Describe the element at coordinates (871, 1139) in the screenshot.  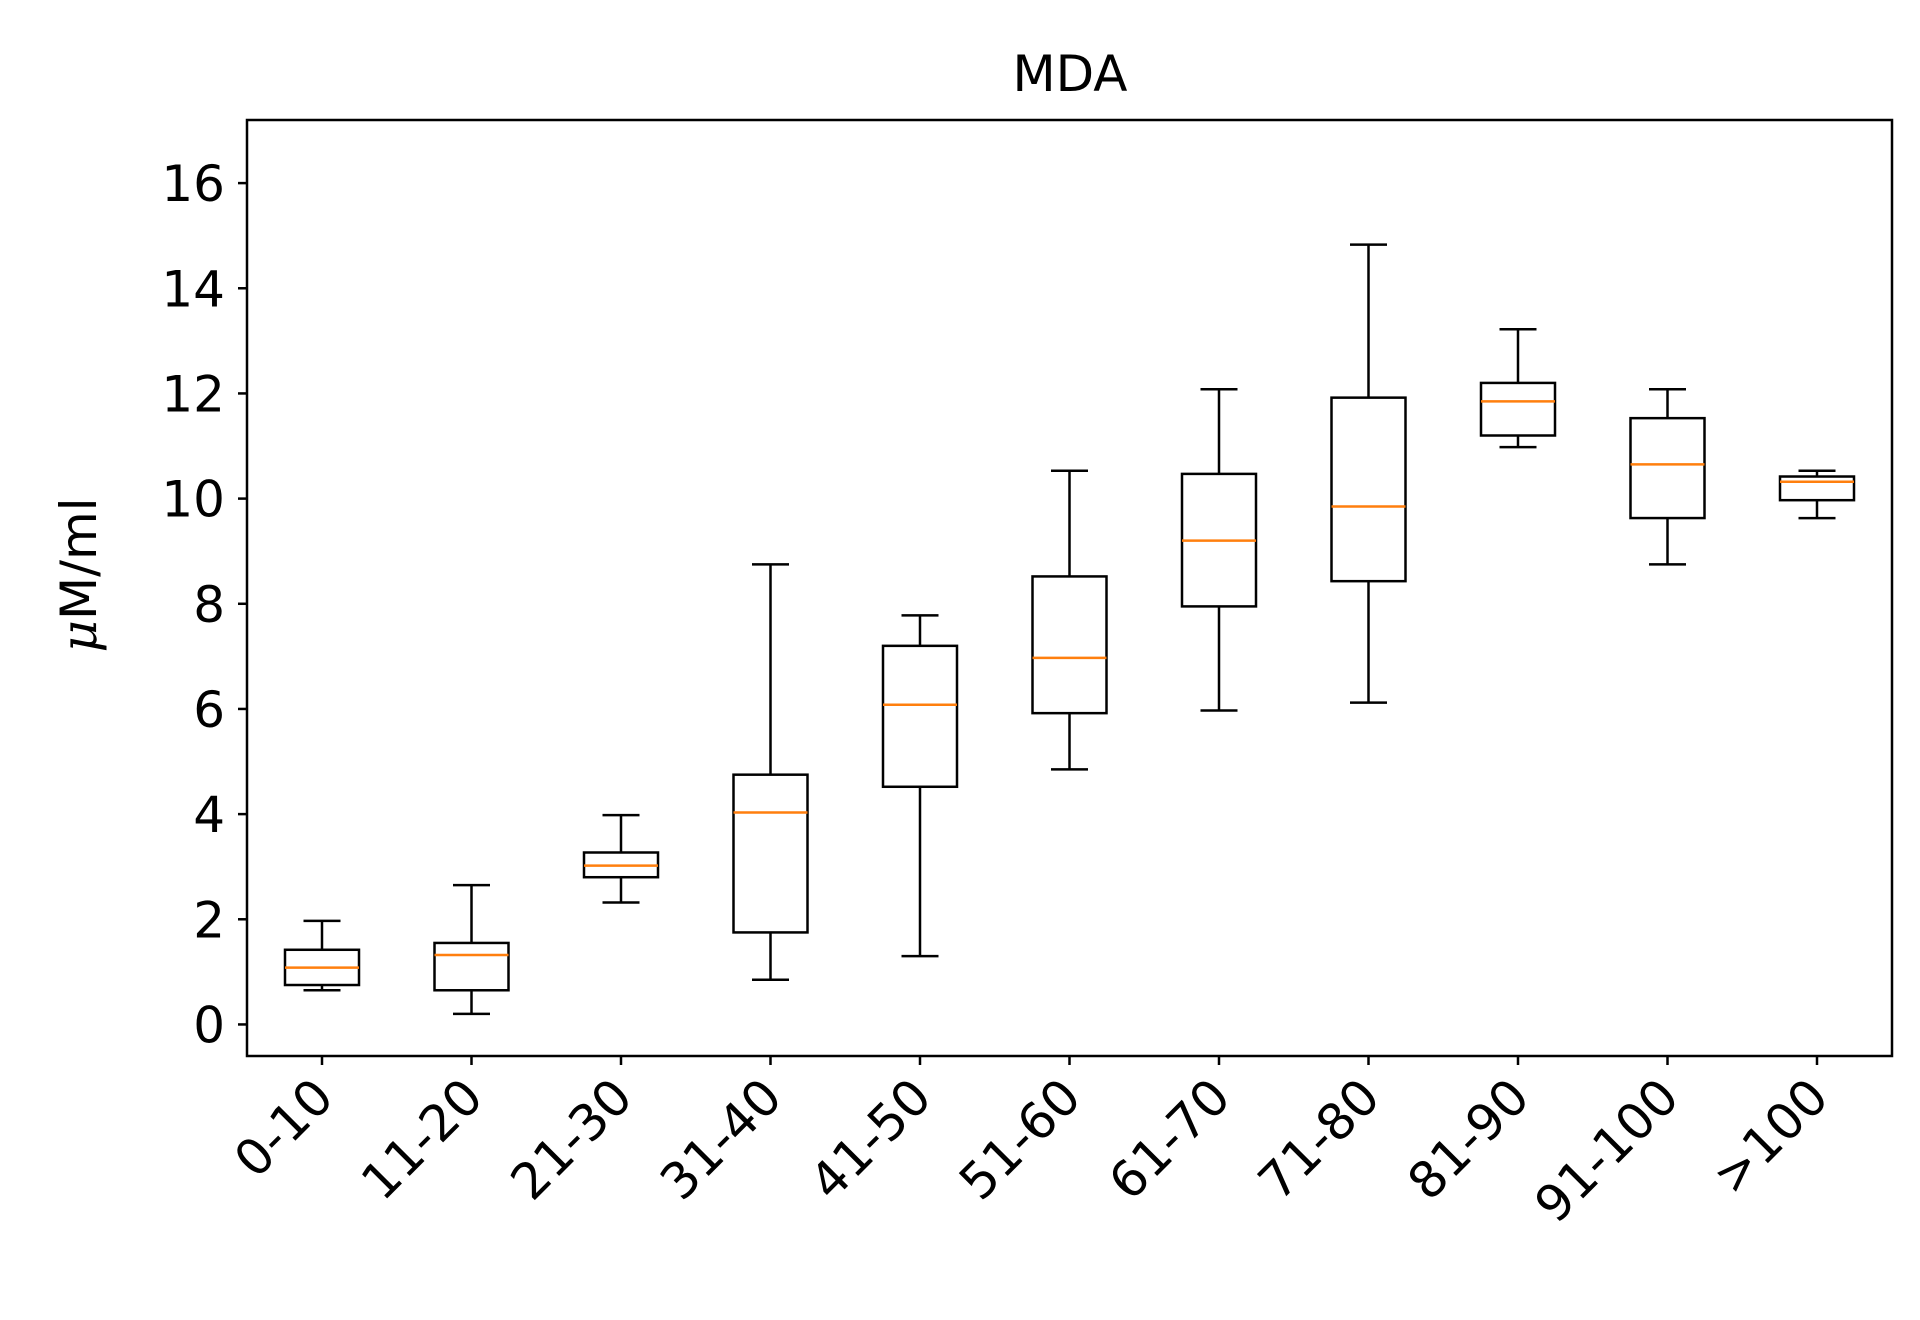
I see `x-tick-label: 41-50` at that location.